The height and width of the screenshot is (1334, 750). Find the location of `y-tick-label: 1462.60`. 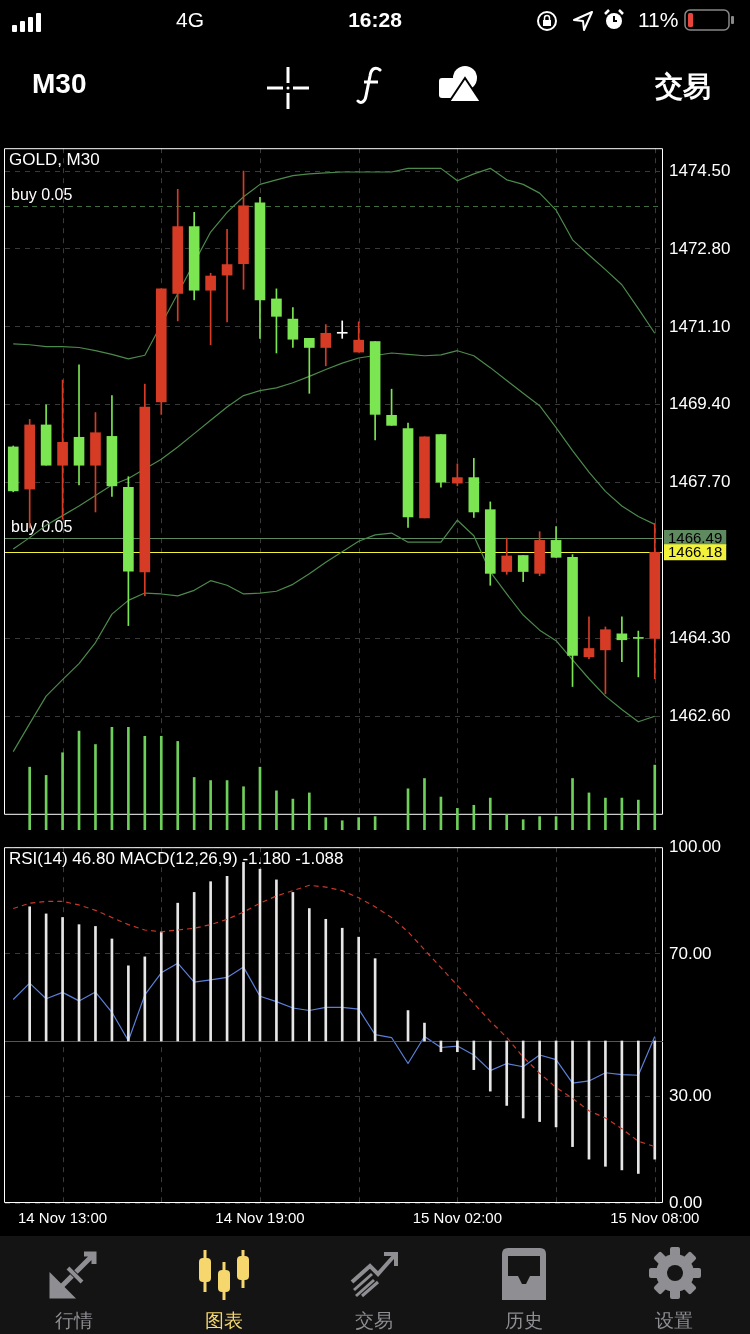

y-tick-label: 1462.60 is located at coordinates (700, 715).